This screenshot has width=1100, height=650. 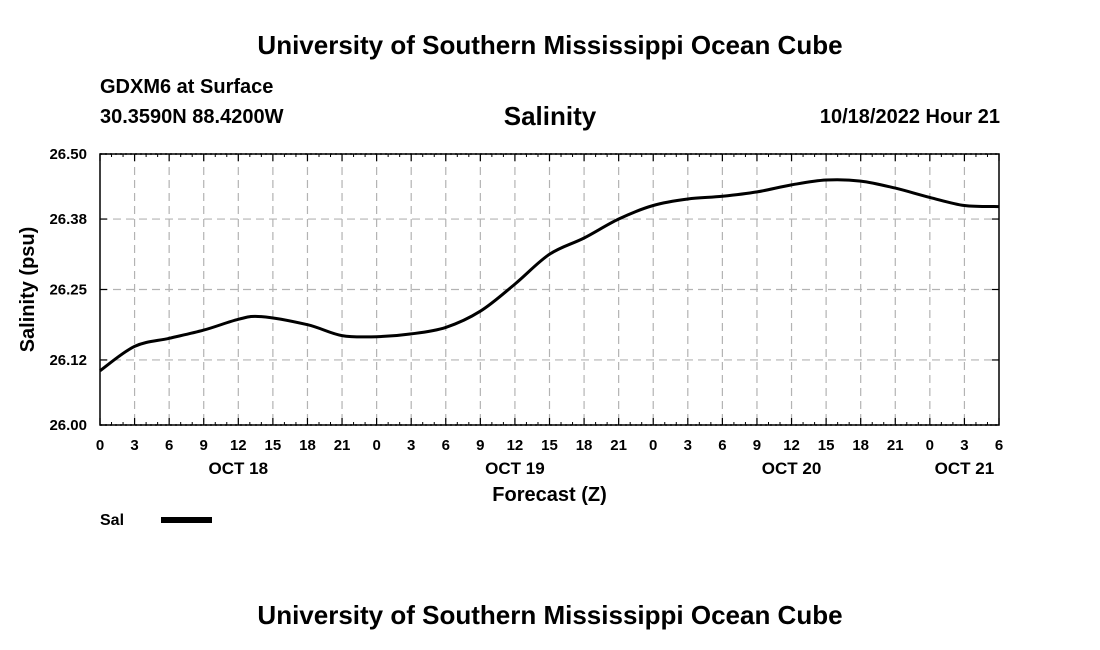 I want to click on legend-swatch-sal, so click(x=186, y=520).